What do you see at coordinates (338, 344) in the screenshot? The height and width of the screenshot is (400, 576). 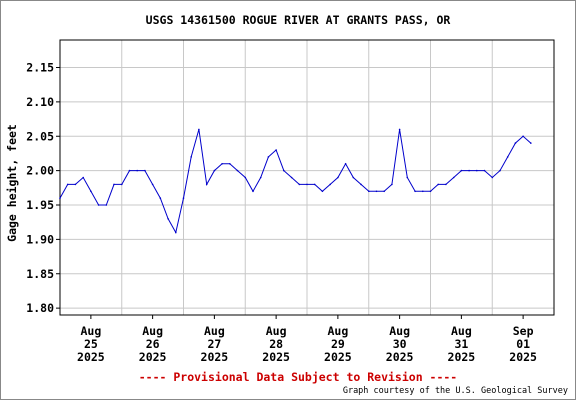 I see `x-tick-label: 29` at bounding box center [338, 344].